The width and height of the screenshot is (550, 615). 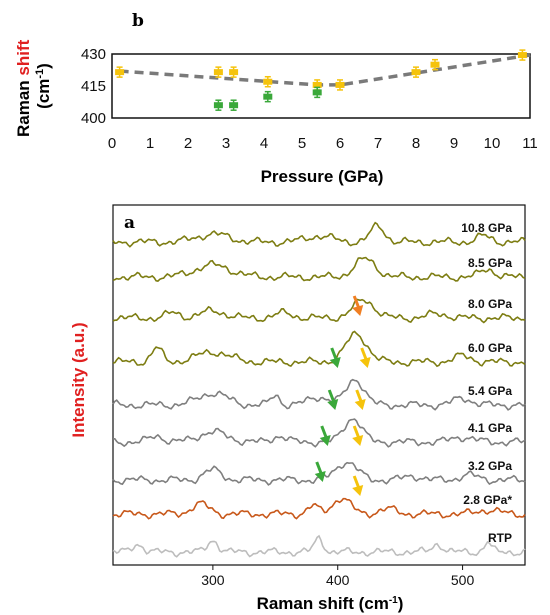 What do you see at coordinates (323, 603) in the screenshot?
I see `xlabel-part-main: Raman shift (cm` at bounding box center [323, 603].